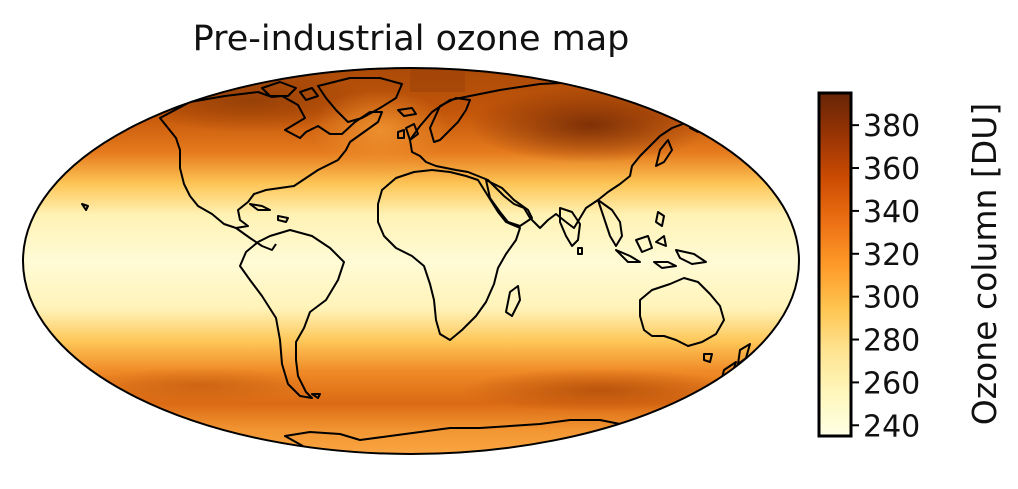 This screenshot has width=1018, height=489. Describe the element at coordinates (885, 276) in the screenshot. I see `colorbar-ticks: 240 260 280 300 320 340 360 380` at that location.